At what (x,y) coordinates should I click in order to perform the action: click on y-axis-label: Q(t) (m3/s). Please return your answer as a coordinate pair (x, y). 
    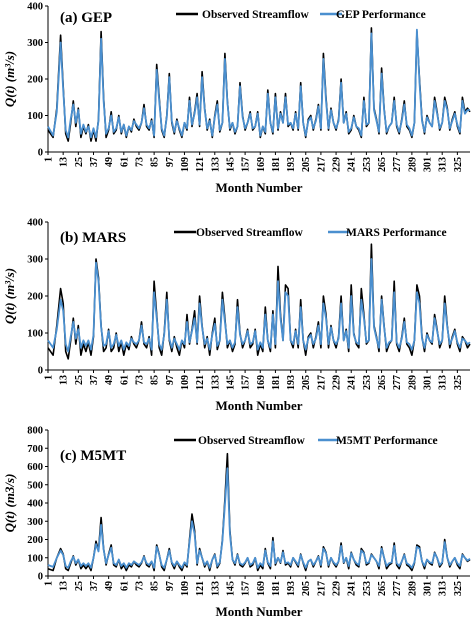
    Looking at the image, I should click on (9, 503).